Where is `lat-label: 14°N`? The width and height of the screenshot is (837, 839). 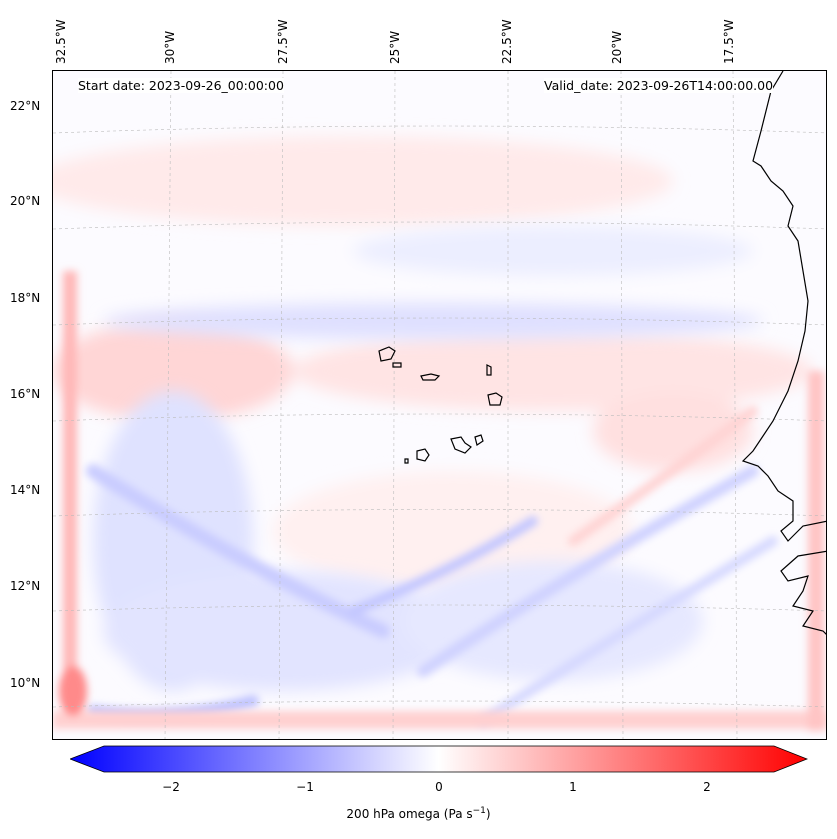
lat-label: 14°N is located at coordinates (25, 490).